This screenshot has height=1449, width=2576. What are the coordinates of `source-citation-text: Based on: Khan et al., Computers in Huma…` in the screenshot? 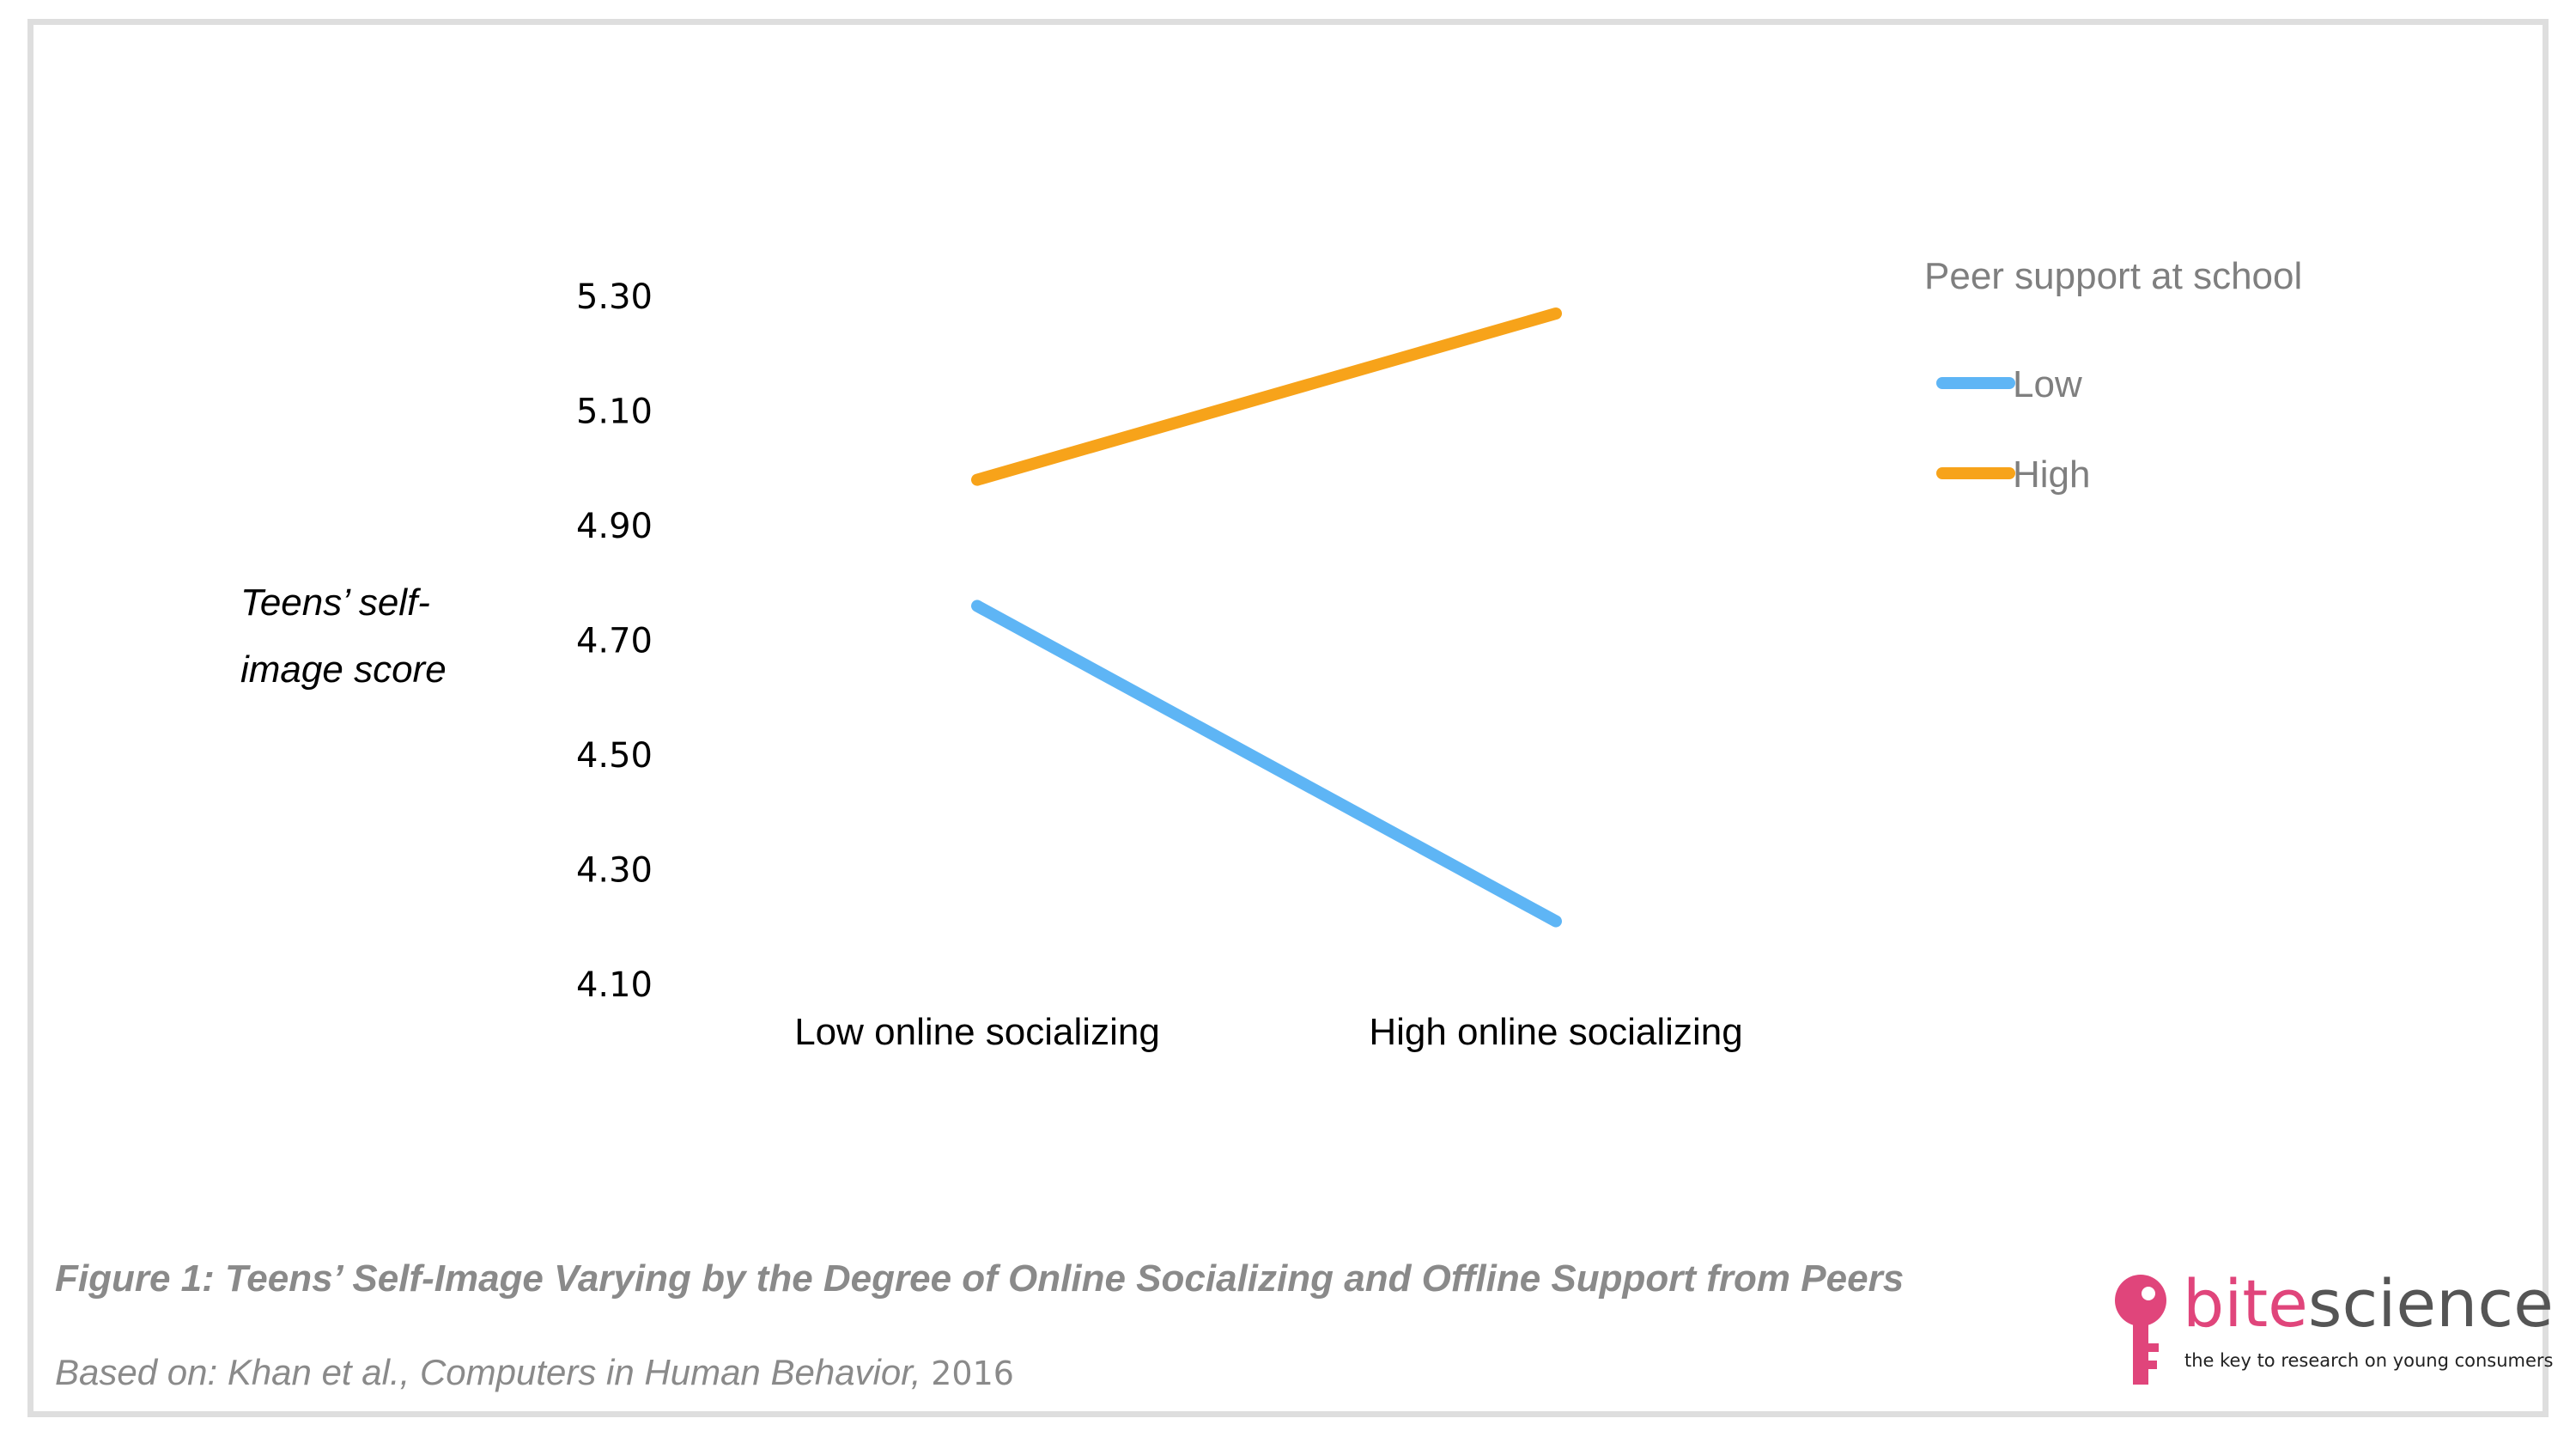 It's located at (488, 1372).